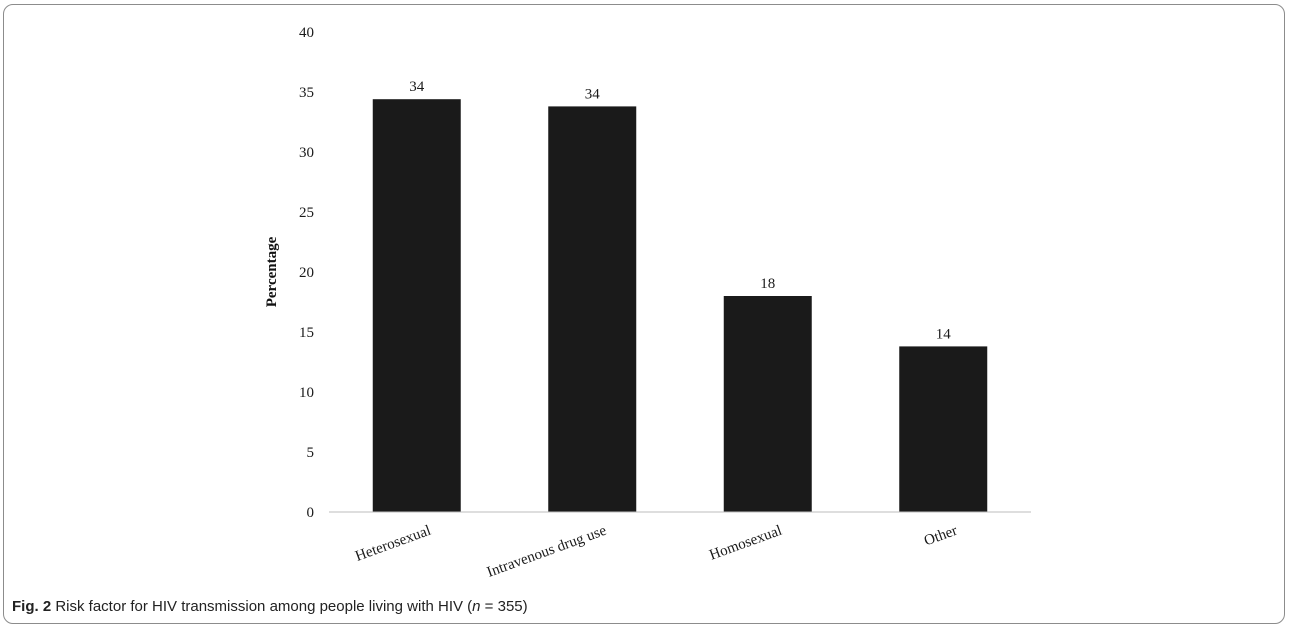 This screenshot has height=630, width=1292. Describe the element at coordinates (417, 87) in the screenshot. I see `data-label-0: 34` at that location.